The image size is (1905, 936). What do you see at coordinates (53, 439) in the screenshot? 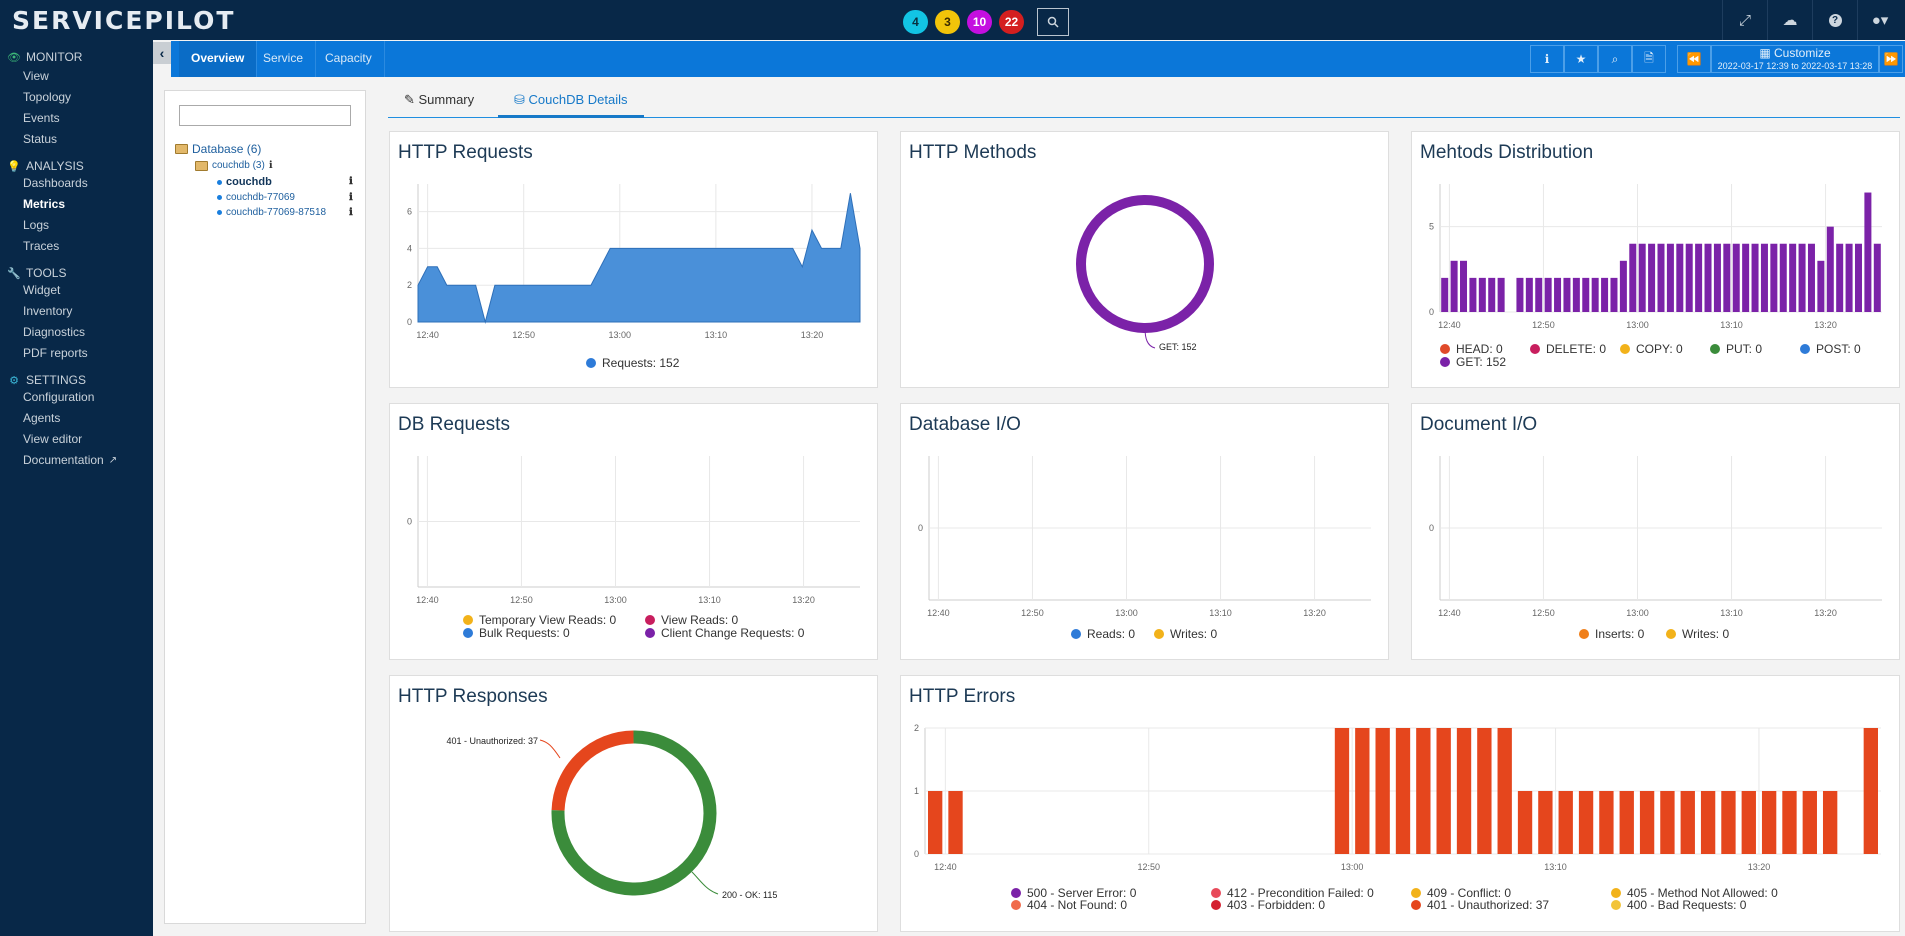
I see `sidebar-item-view-editor: View editor` at bounding box center [53, 439].